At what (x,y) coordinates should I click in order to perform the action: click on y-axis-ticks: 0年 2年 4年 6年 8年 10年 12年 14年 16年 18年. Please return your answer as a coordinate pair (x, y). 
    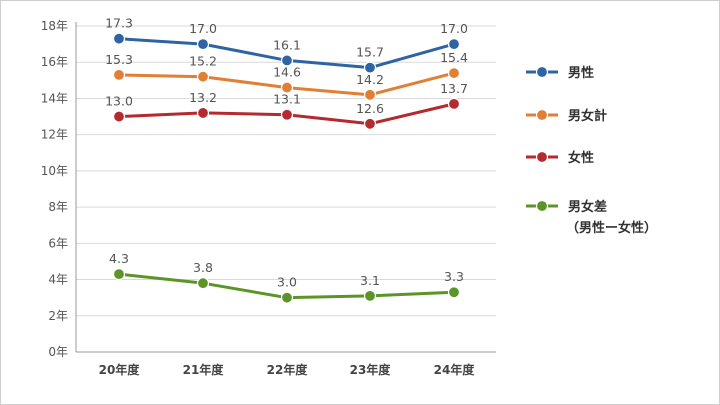
    Looking at the image, I should click on (54, 189).